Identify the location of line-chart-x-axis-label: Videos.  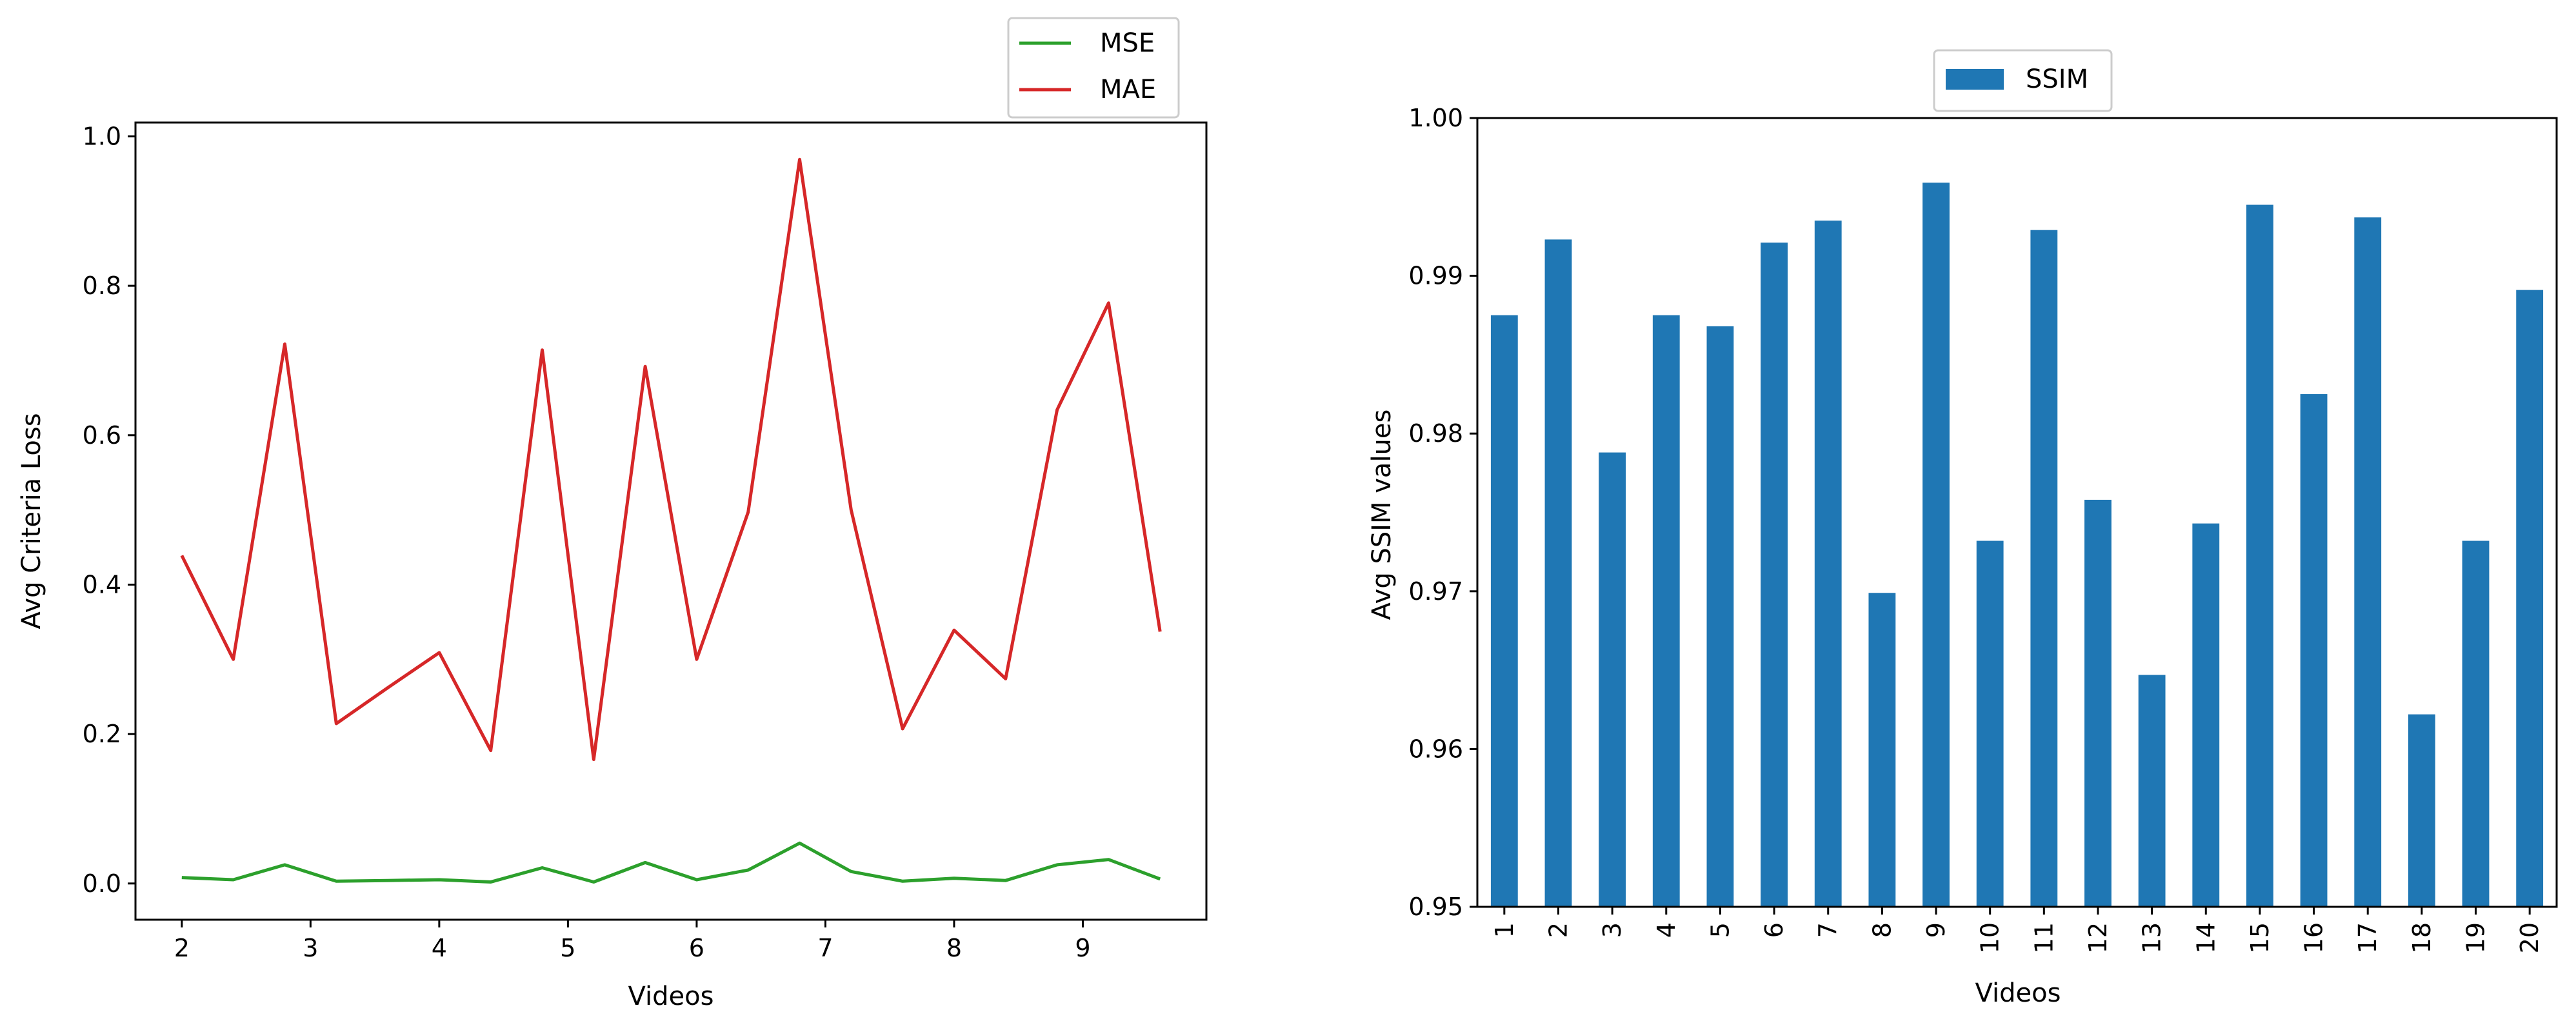
(671, 997).